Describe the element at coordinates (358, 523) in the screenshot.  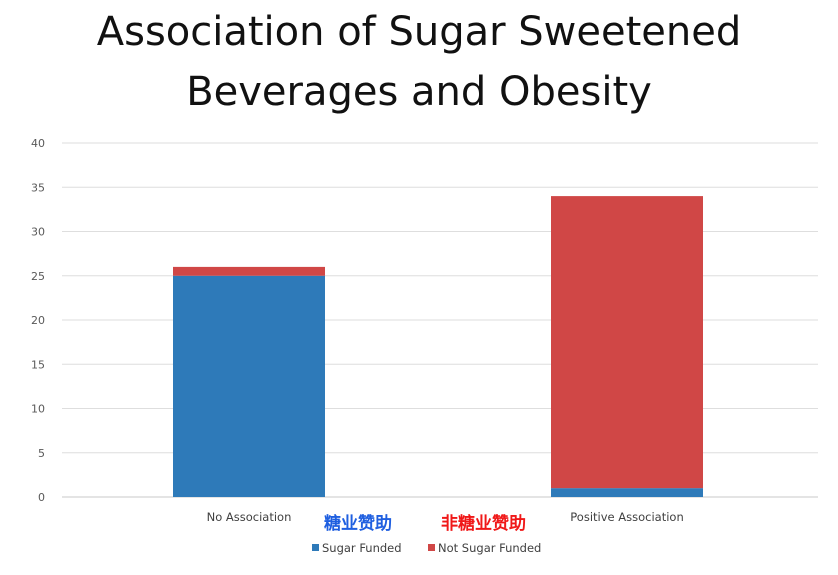
I see `annotation-label: 糖业赞助` at that location.